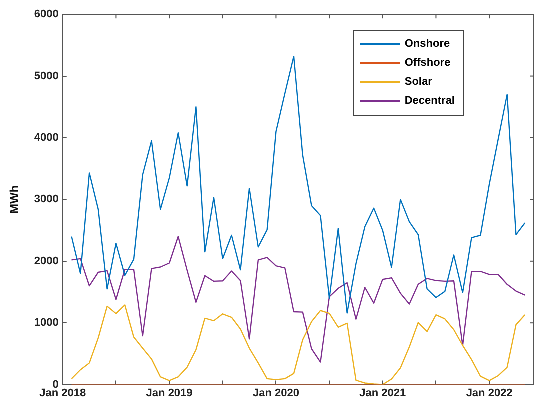 The width and height of the screenshot is (540, 408). What do you see at coordinates (46, 323) in the screenshot?
I see `y-tick-label: 1000` at bounding box center [46, 323].